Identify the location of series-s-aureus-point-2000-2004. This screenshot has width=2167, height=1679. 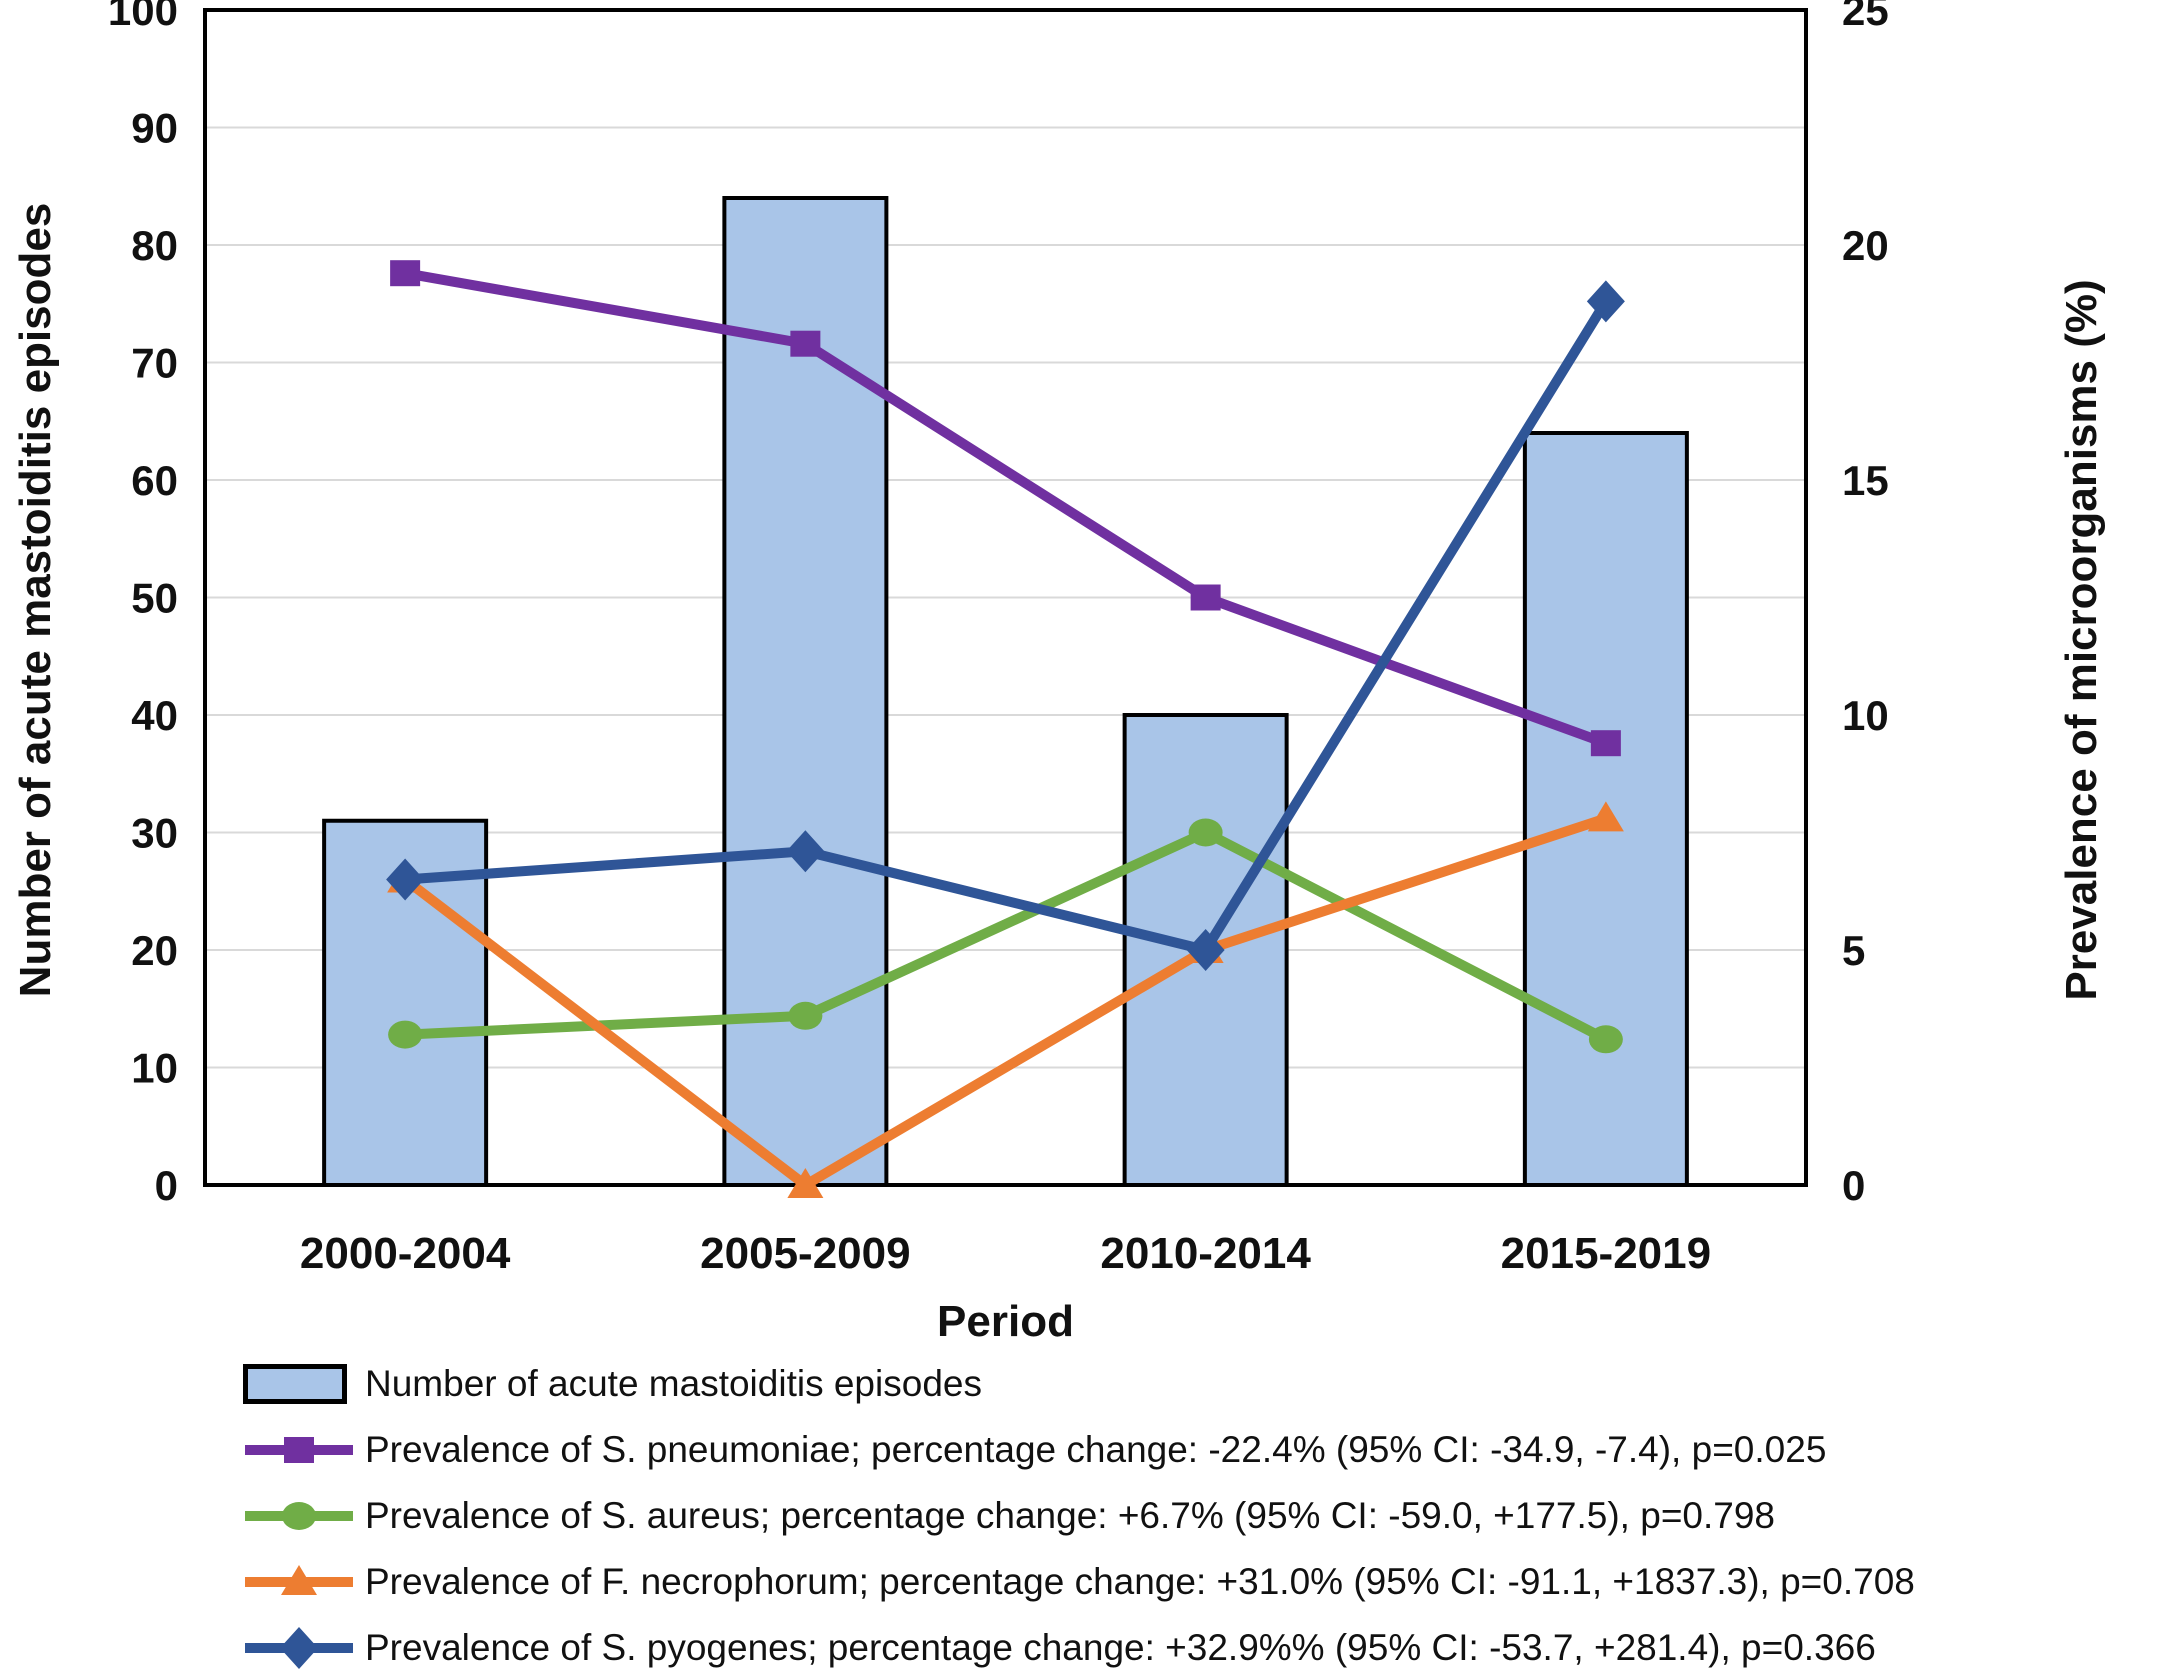
(405, 1034).